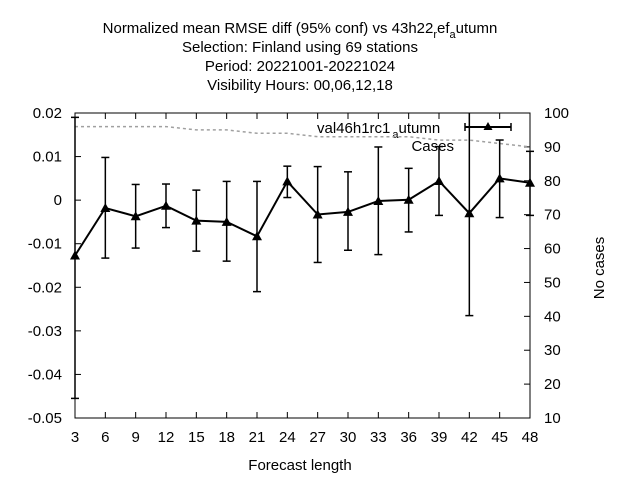  What do you see at coordinates (378, 437) in the screenshot?
I see `x-tick-label: 33` at bounding box center [378, 437].